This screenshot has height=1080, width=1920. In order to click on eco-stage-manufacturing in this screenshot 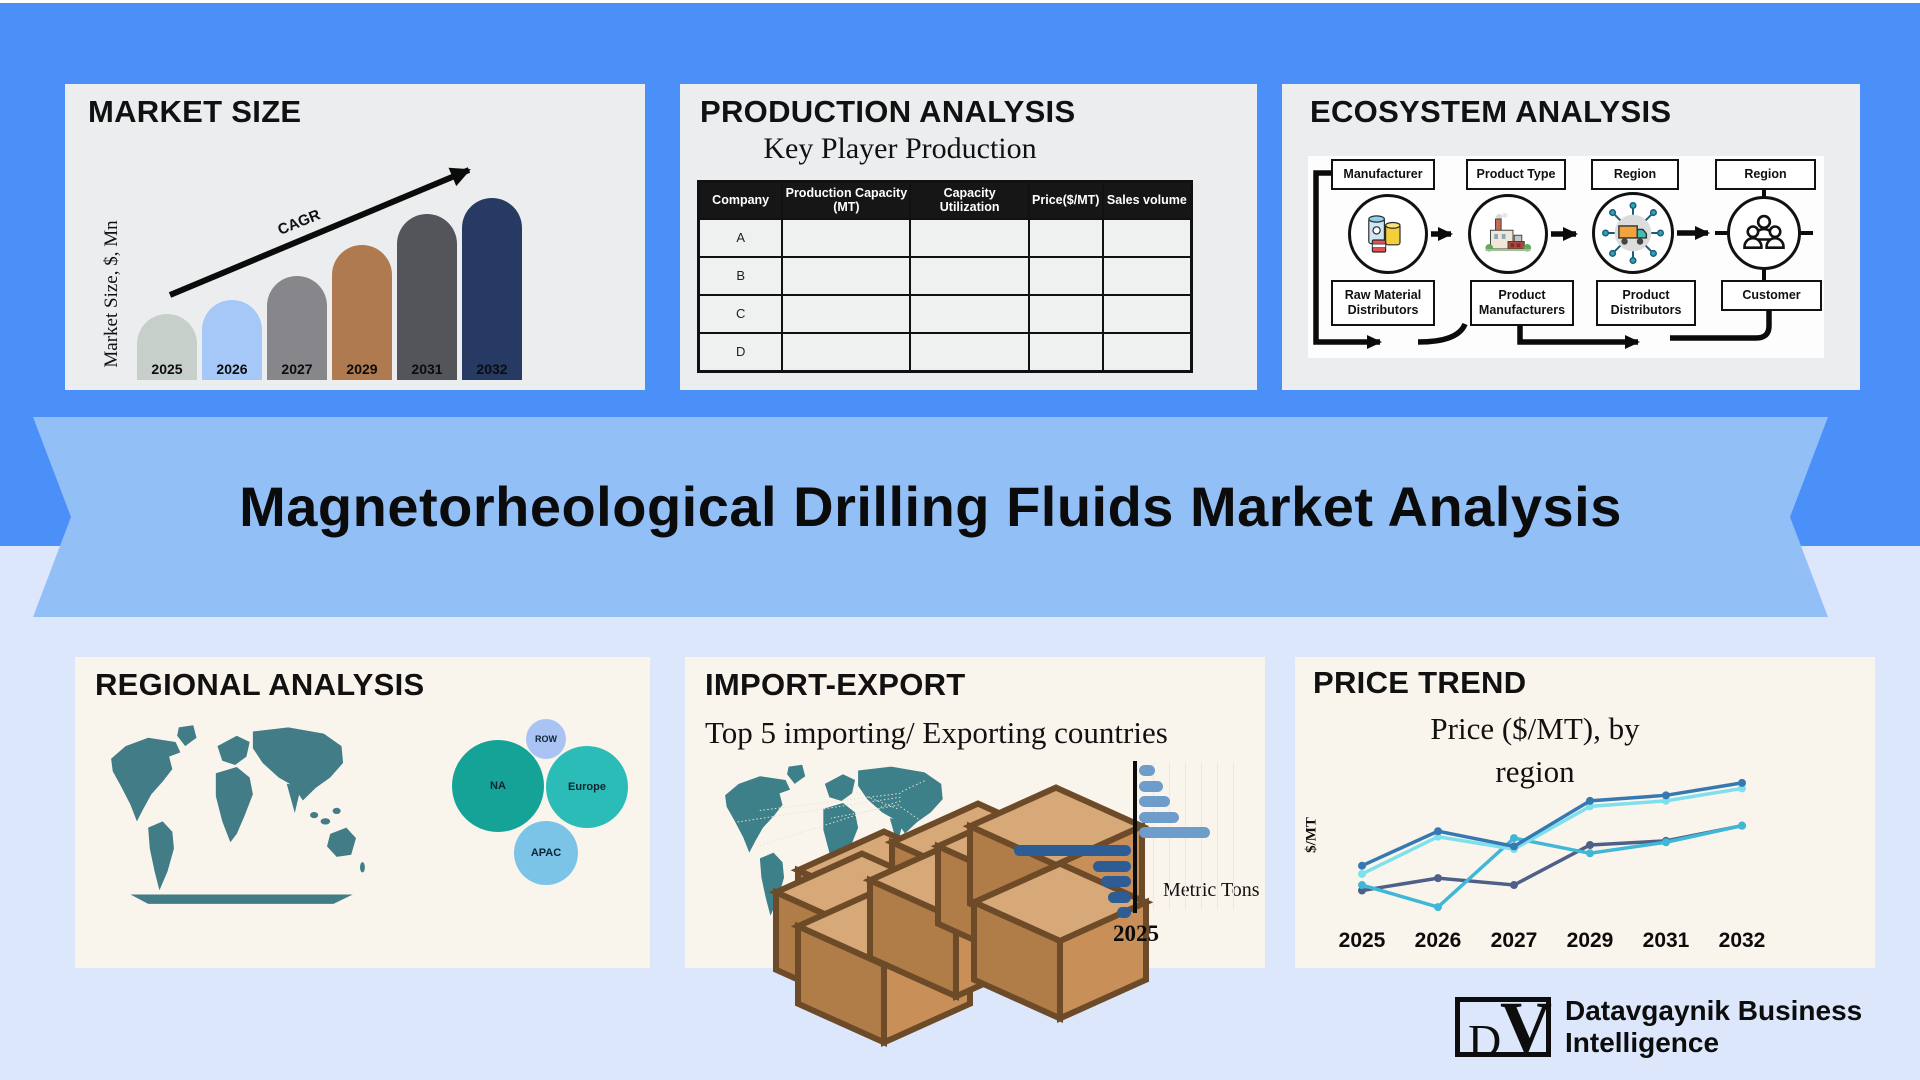, I will do `click(1508, 234)`.